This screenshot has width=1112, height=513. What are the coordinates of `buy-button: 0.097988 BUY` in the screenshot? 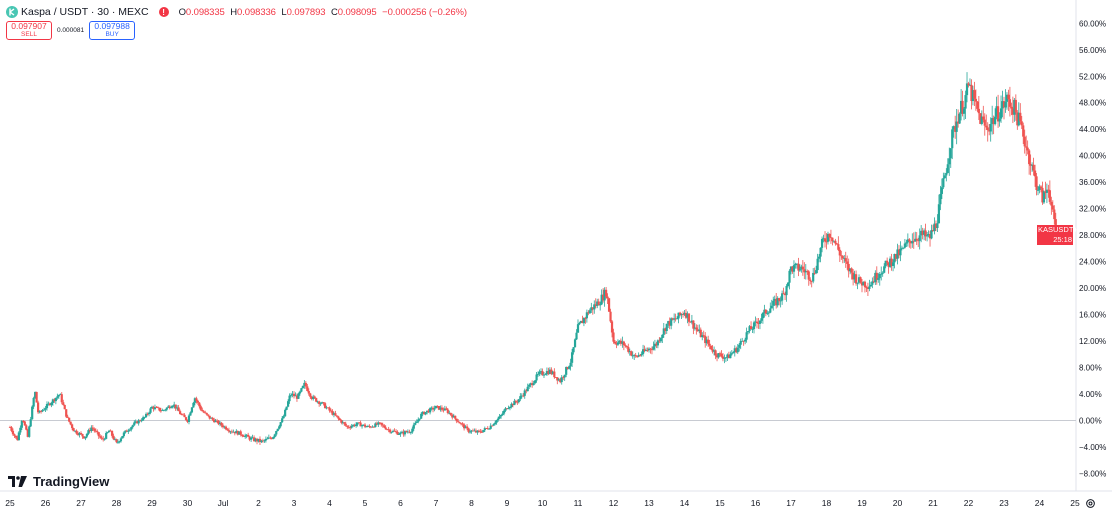 It's located at (112, 30).